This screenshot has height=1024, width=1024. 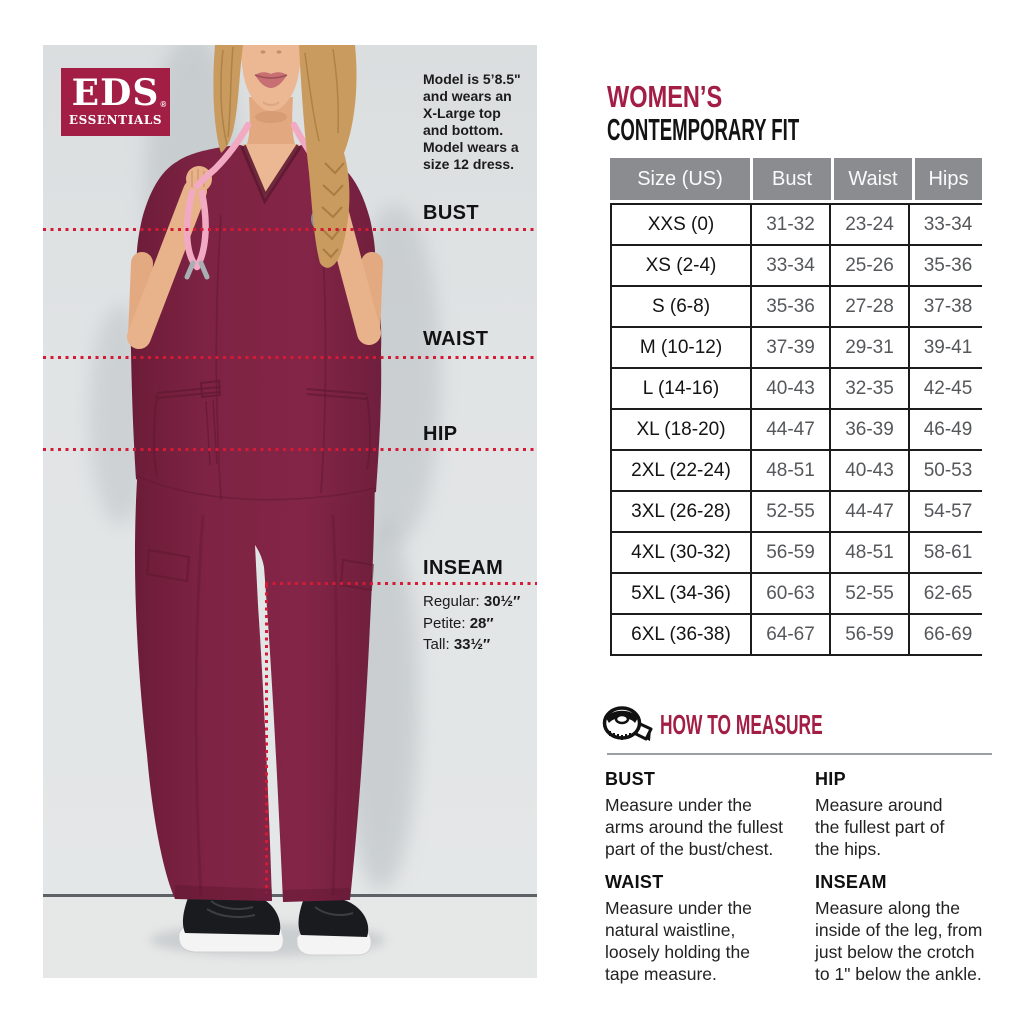 What do you see at coordinates (869, 552) in the screenshot?
I see `waist-cell: 48-51` at bounding box center [869, 552].